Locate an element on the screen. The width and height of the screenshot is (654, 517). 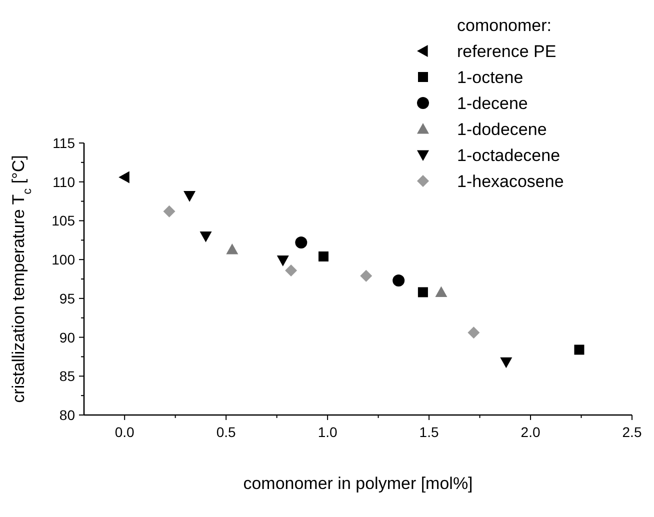
y-tick-label: 80 is located at coordinates (67, 415).